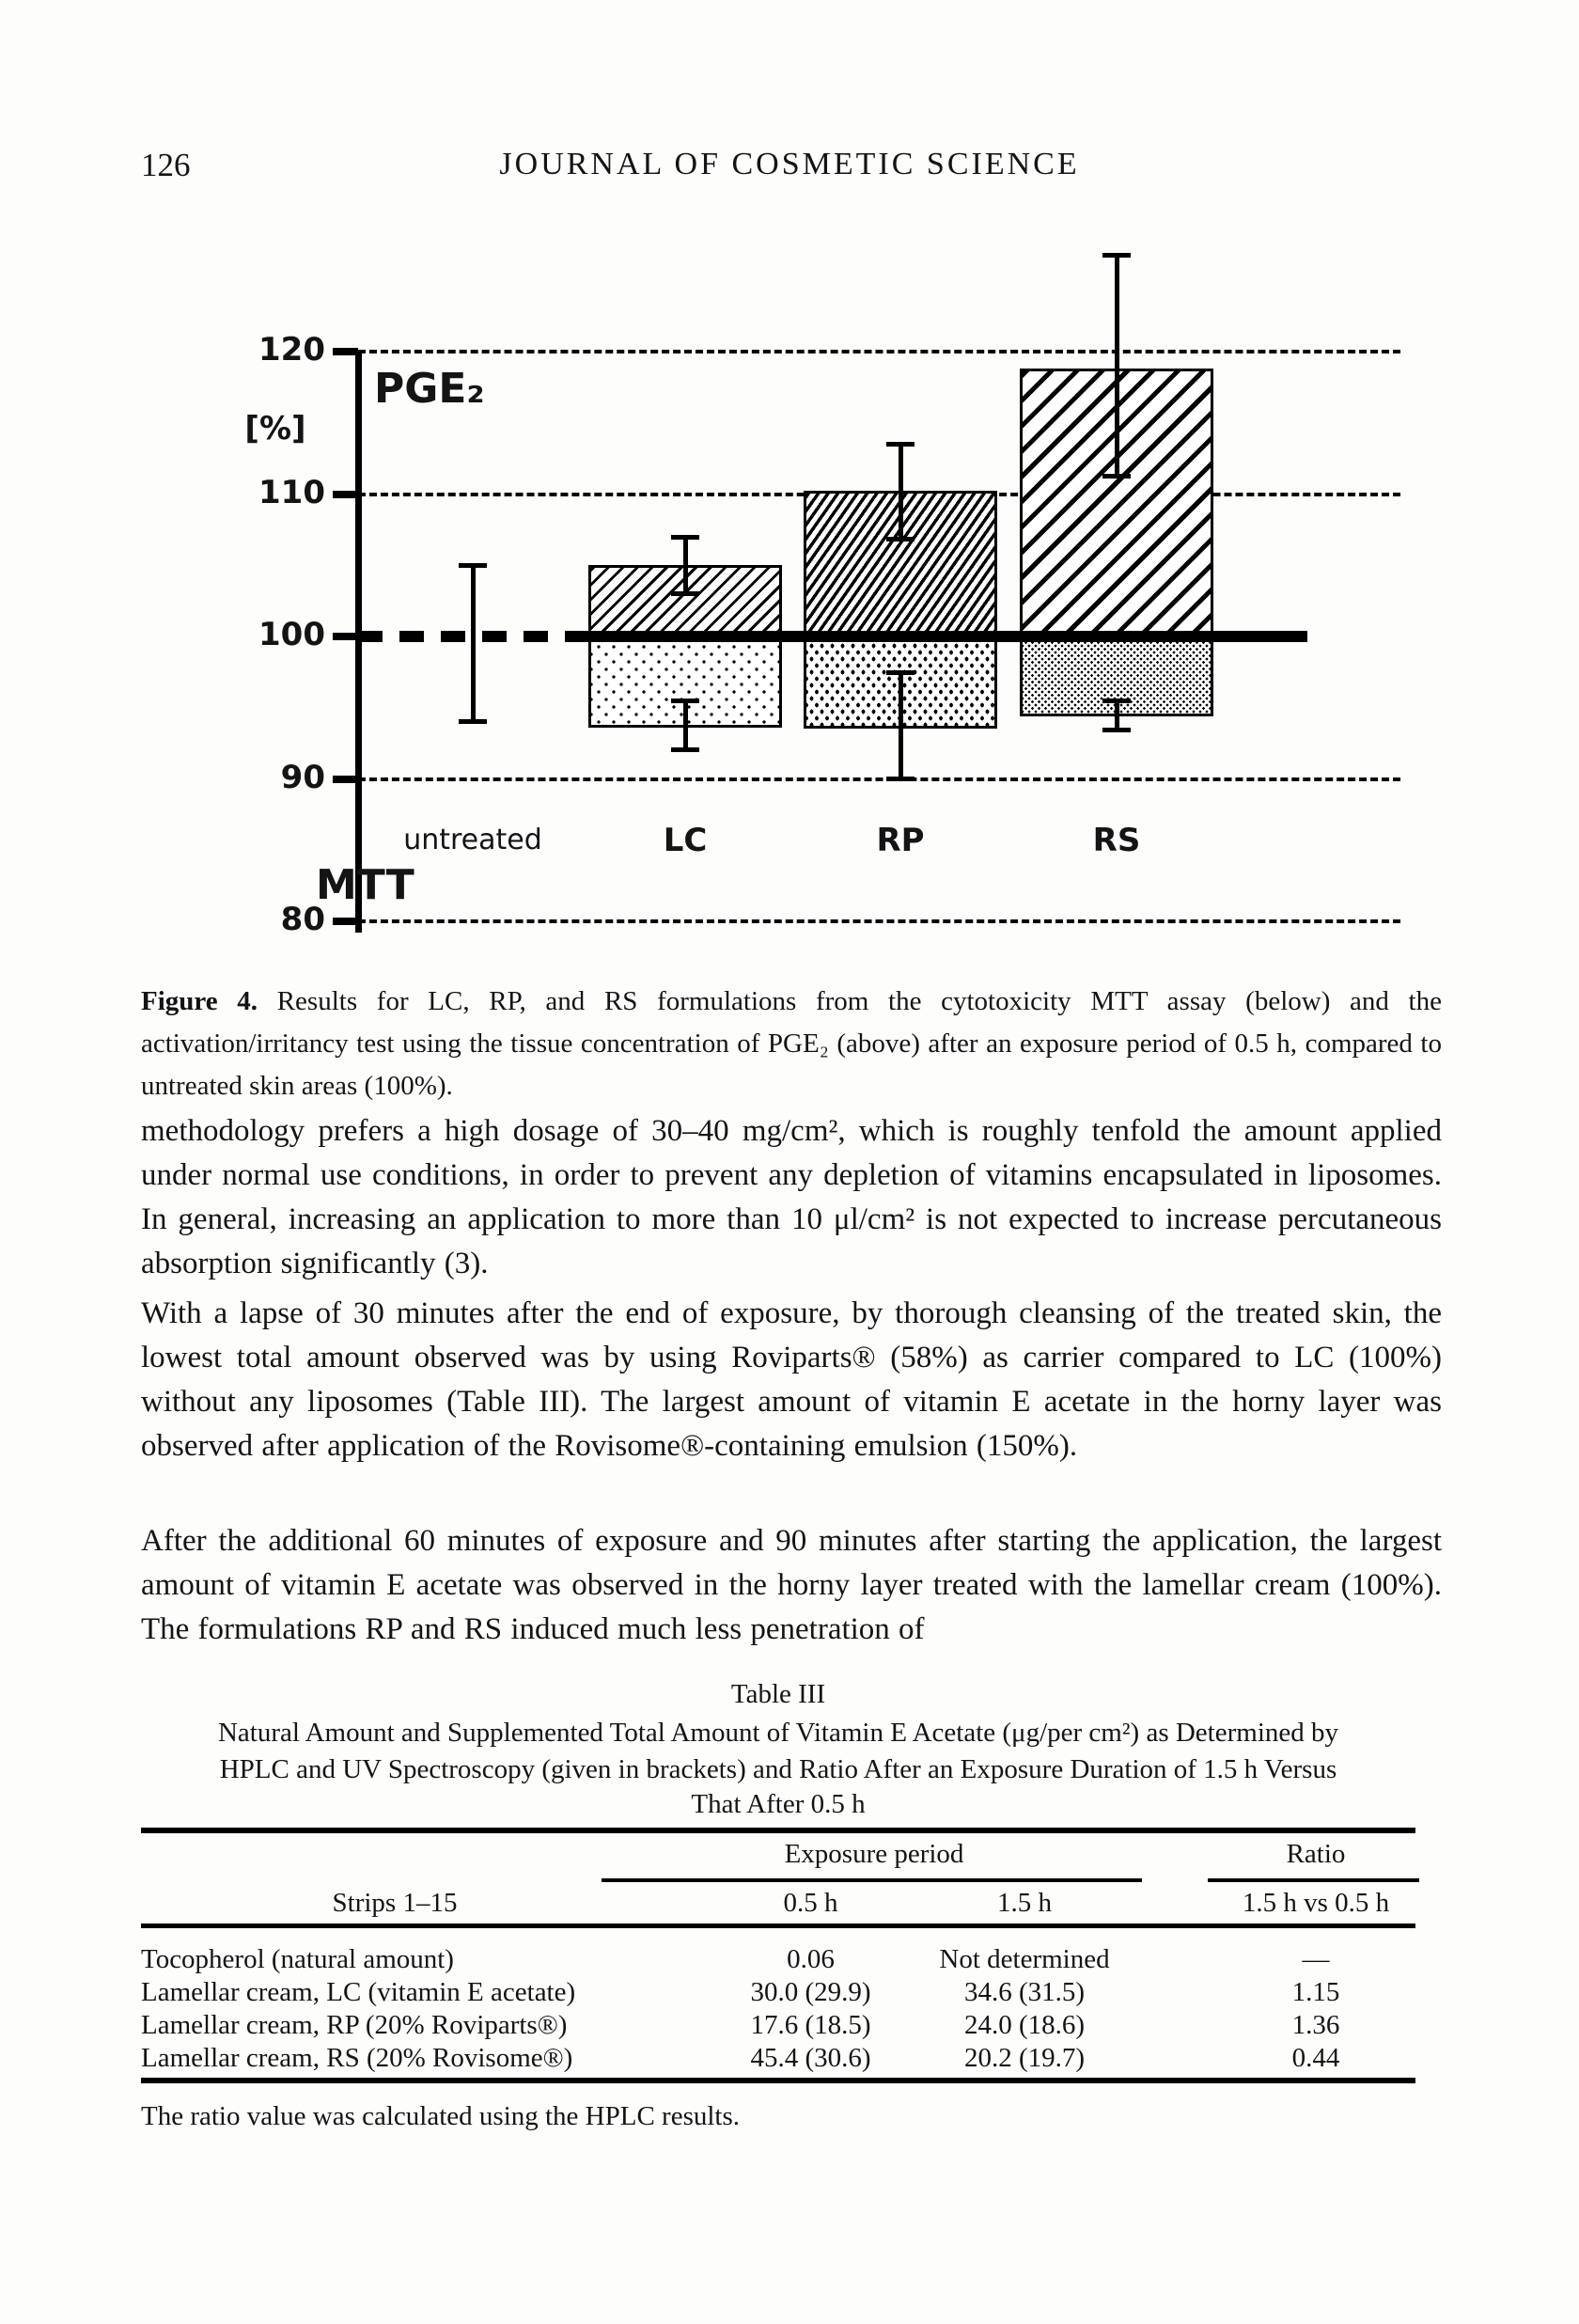 This screenshot has width=1579, height=2324. What do you see at coordinates (395, 1903) in the screenshot?
I see `col-header-strips: Strips 1–15` at bounding box center [395, 1903].